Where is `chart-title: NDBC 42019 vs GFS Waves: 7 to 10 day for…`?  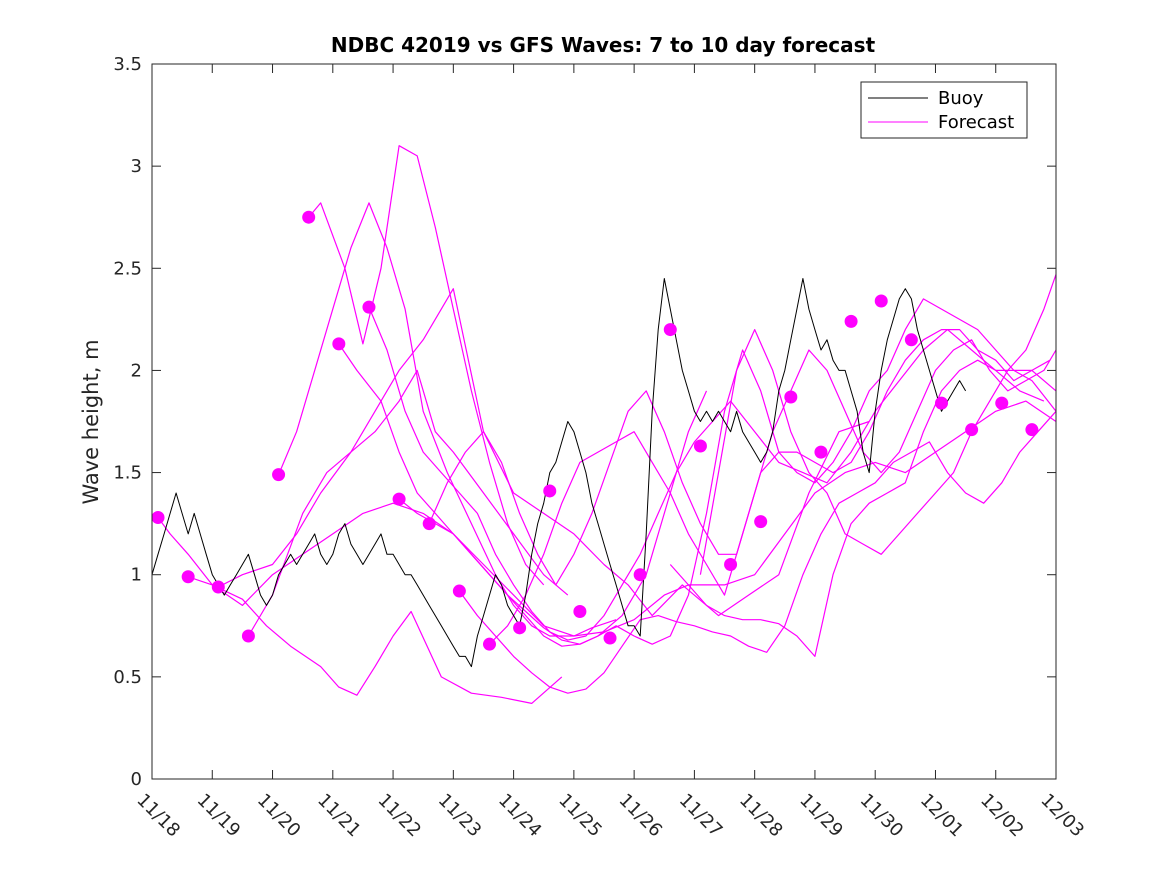
chart-title: NDBC 42019 vs GFS Waves: 7 to 10 day for… is located at coordinates (603, 45).